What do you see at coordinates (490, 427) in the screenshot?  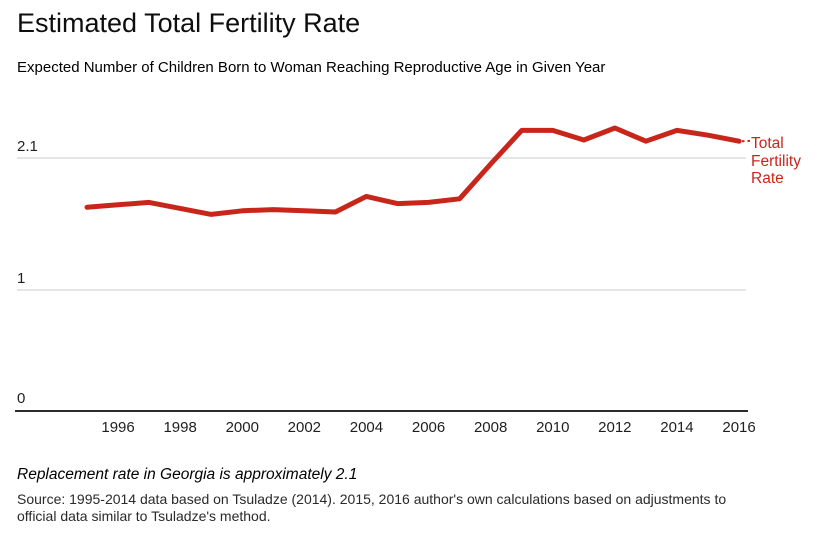 I see `x-tick-label: 2008` at bounding box center [490, 427].